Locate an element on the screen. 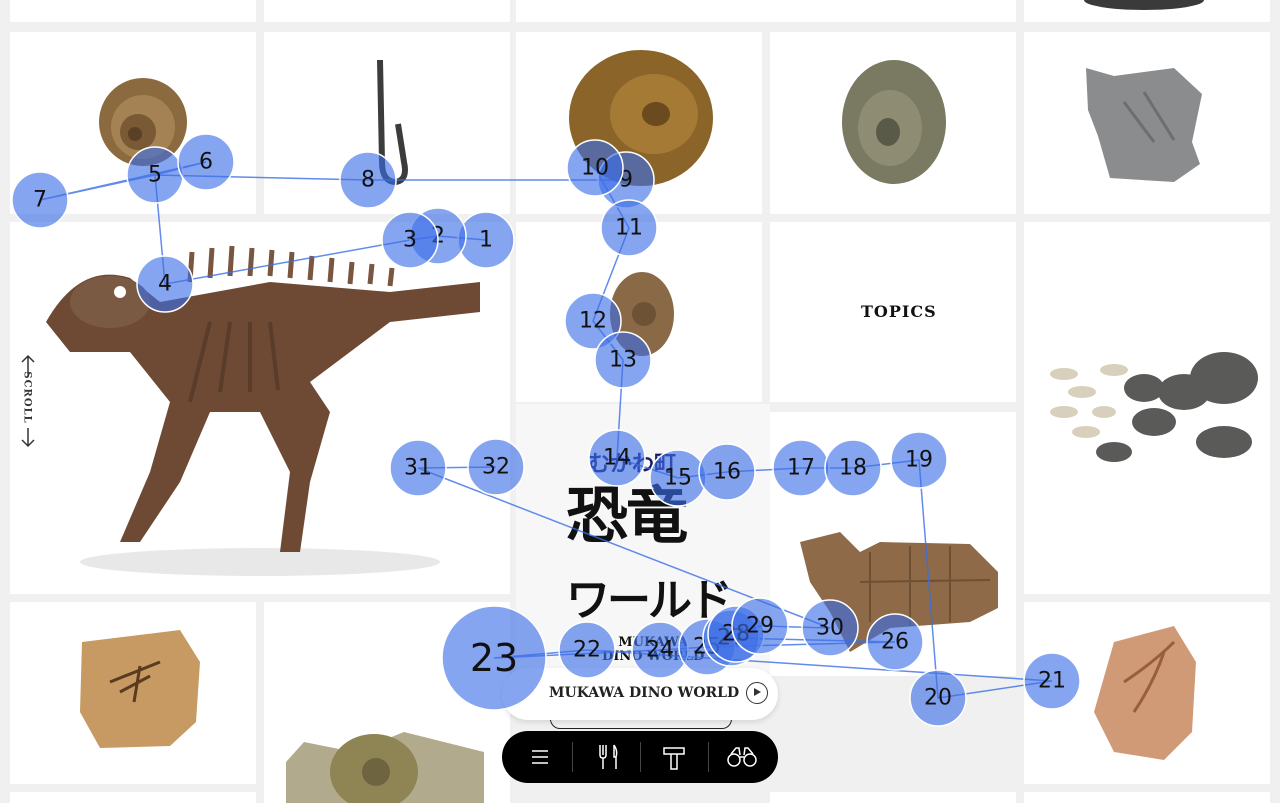  marker-16: 16 is located at coordinates (727, 472).